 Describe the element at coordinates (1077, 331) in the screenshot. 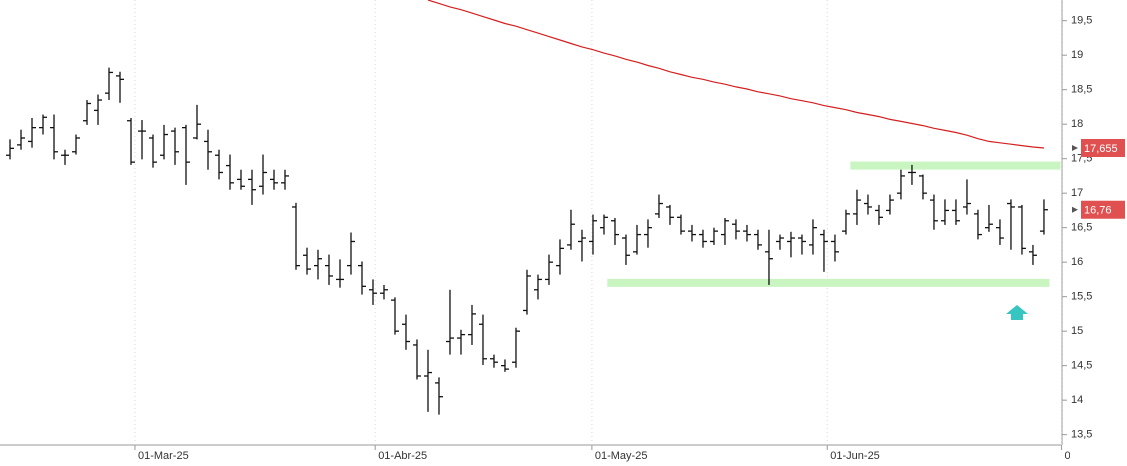

I see `y-tick-label: 15` at that location.